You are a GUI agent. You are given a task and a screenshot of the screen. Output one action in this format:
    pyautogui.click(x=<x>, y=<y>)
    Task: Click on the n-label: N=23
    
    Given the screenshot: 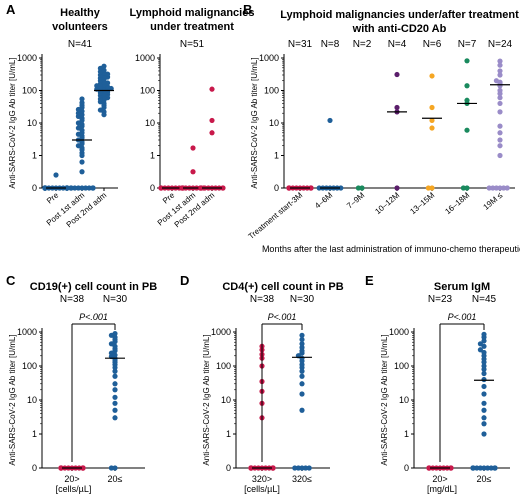 What is the action you would take?
    pyautogui.click(x=440, y=299)
    